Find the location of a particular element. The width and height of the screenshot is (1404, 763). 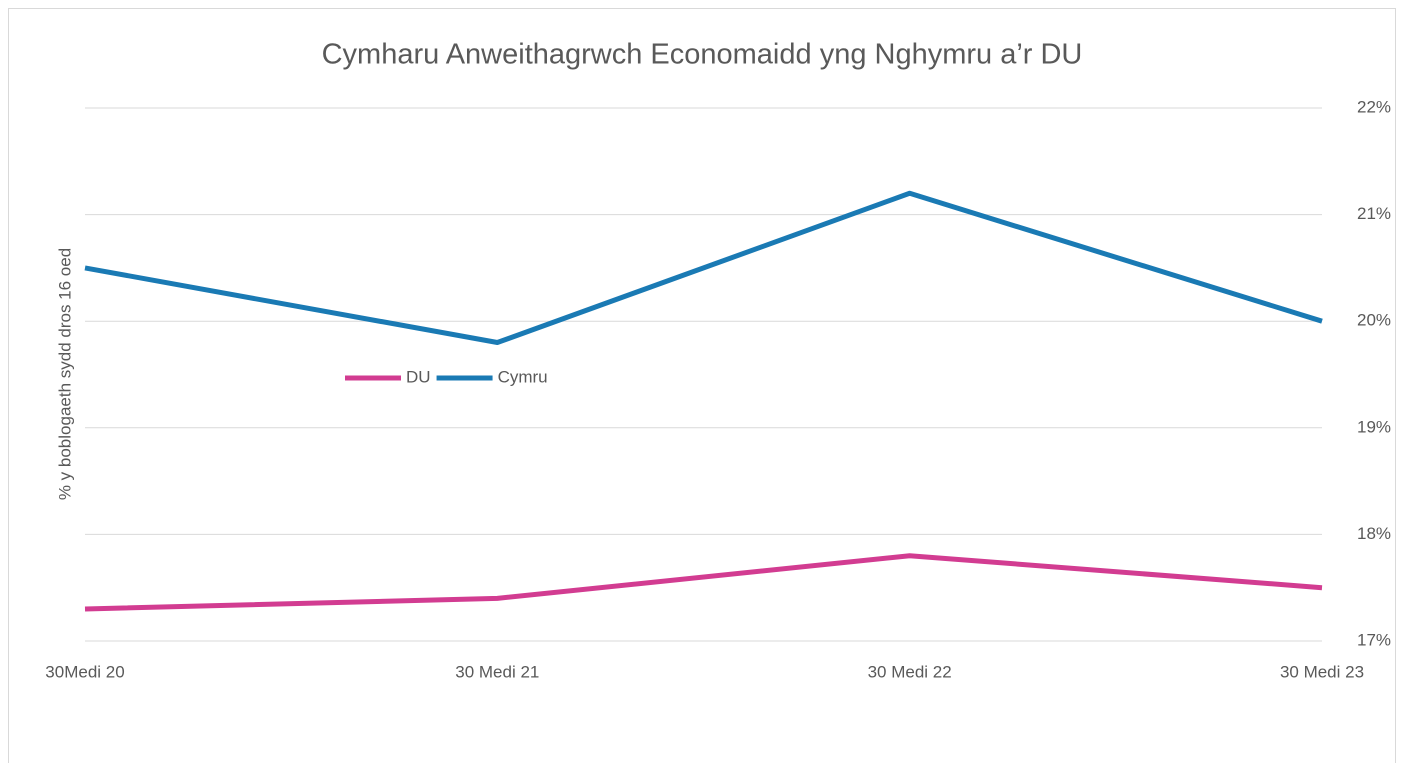

line-series is located at coordinates (703, 582).